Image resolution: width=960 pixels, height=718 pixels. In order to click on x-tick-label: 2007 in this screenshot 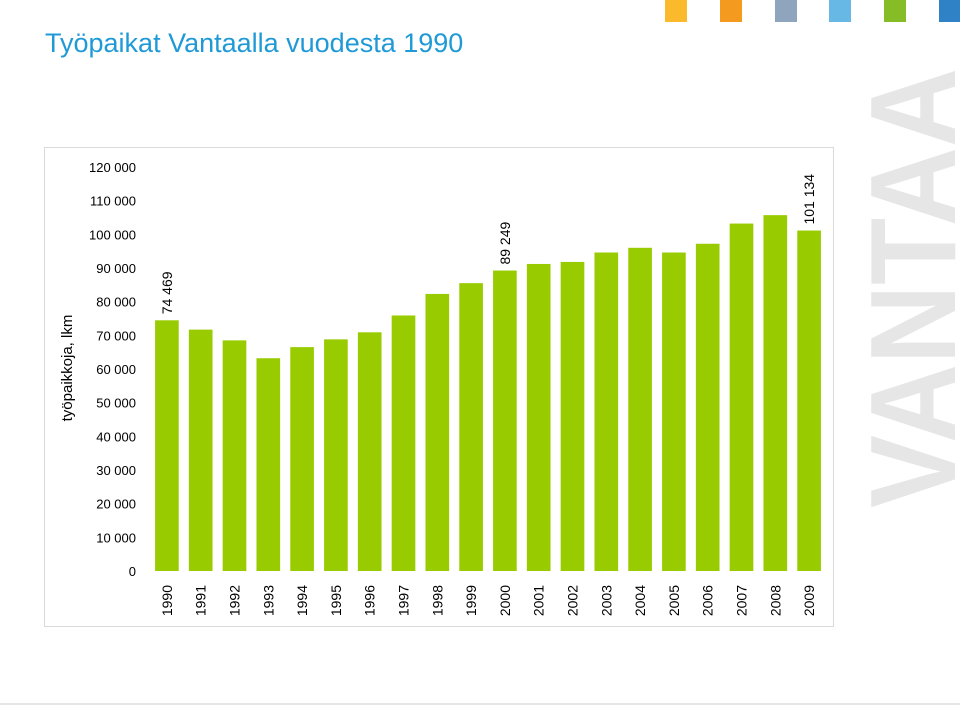, I will do `click(742, 600)`.